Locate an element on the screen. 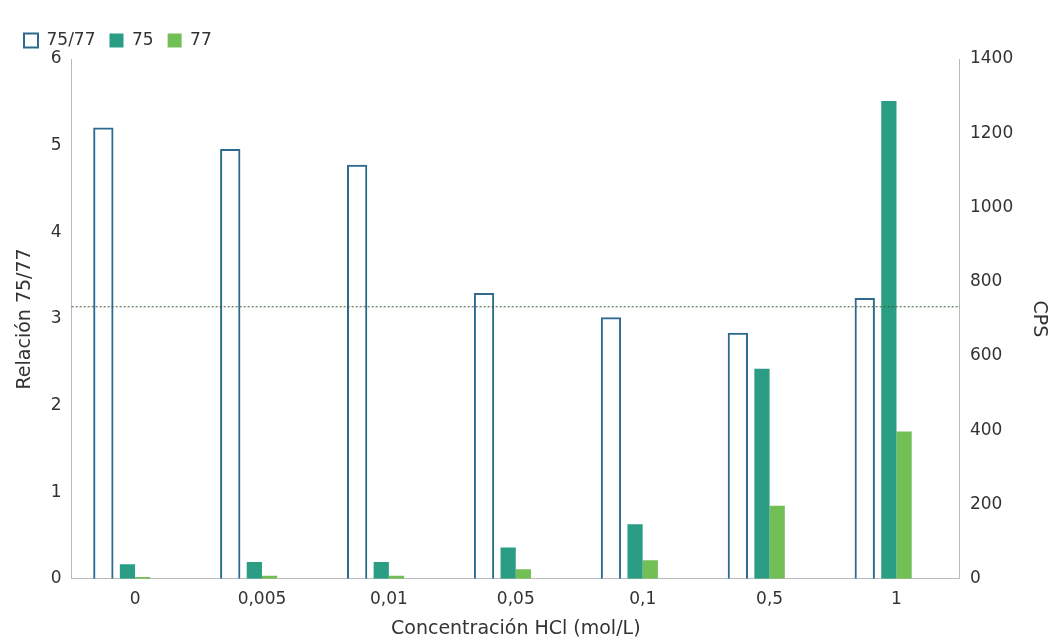  x-tick-label: 0,05 is located at coordinates (515, 598).